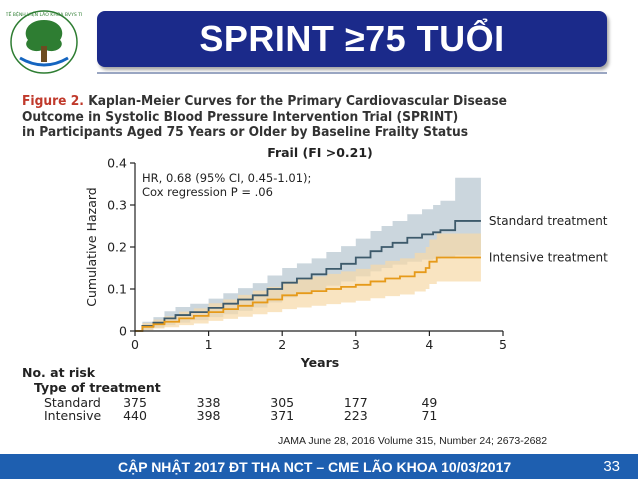 The width and height of the screenshot is (638, 479). Describe the element at coordinates (208, 415) in the screenshot. I see `risk-count: 398` at that location.